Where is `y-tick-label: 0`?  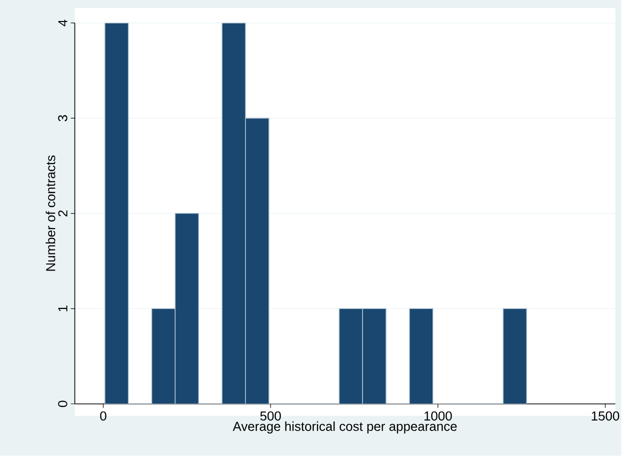 y-tick-label: 0 is located at coordinates (63, 404).